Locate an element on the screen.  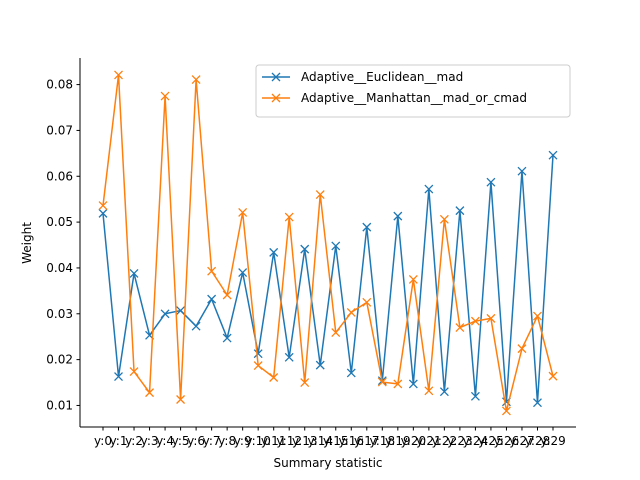
x-tick-label: y:11 is located at coordinates (274, 441).